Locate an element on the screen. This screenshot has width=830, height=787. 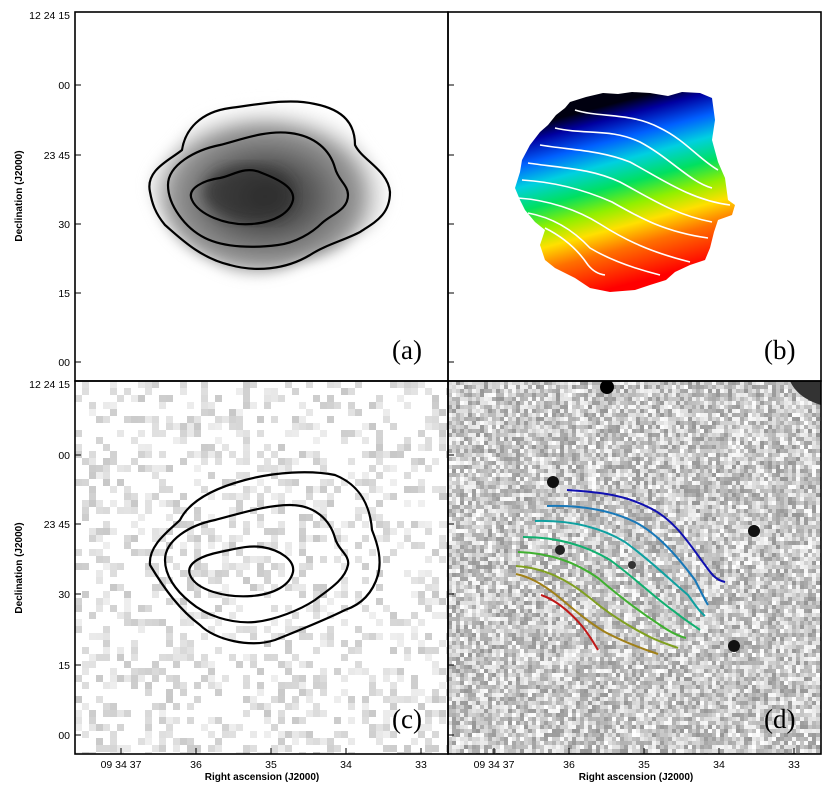
y-tick-labels-top: 12 24 15 00 23 45 30 15 00 is located at coordinates (49, 189).